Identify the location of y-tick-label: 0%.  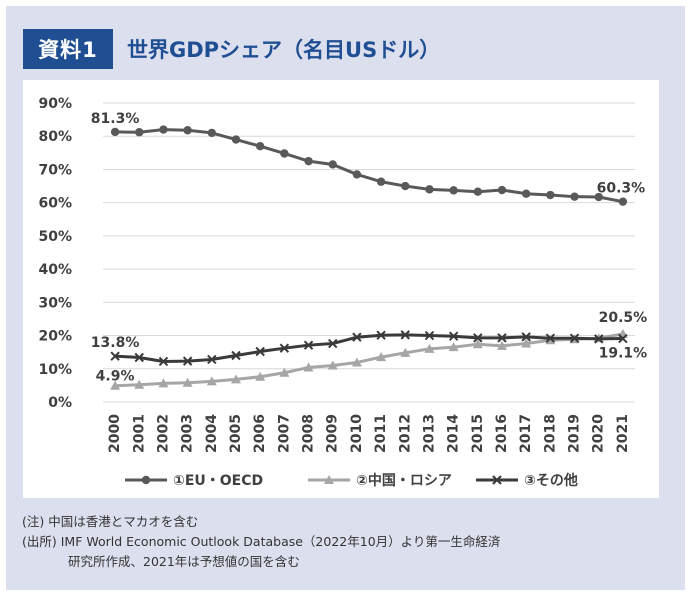
(60, 403).